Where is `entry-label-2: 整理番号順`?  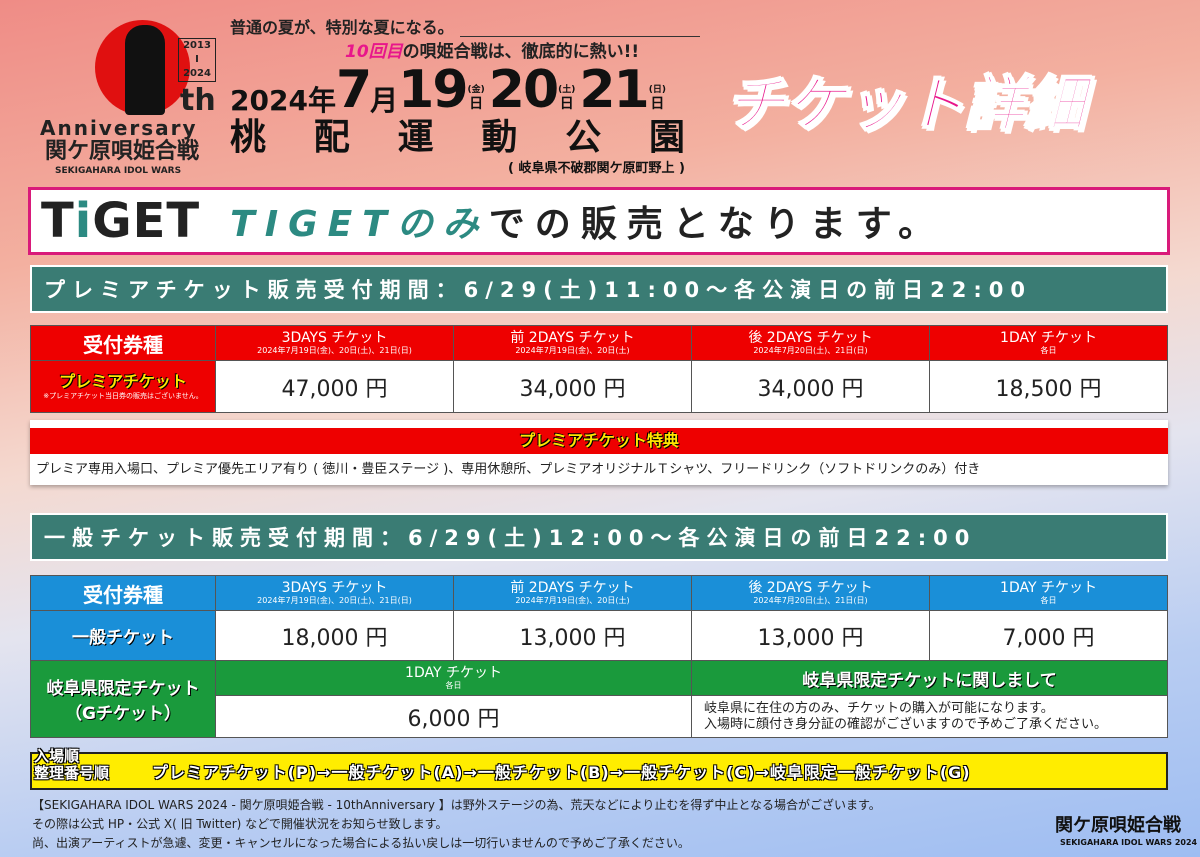 entry-label-2: 整理番号順 is located at coordinates (72, 773).